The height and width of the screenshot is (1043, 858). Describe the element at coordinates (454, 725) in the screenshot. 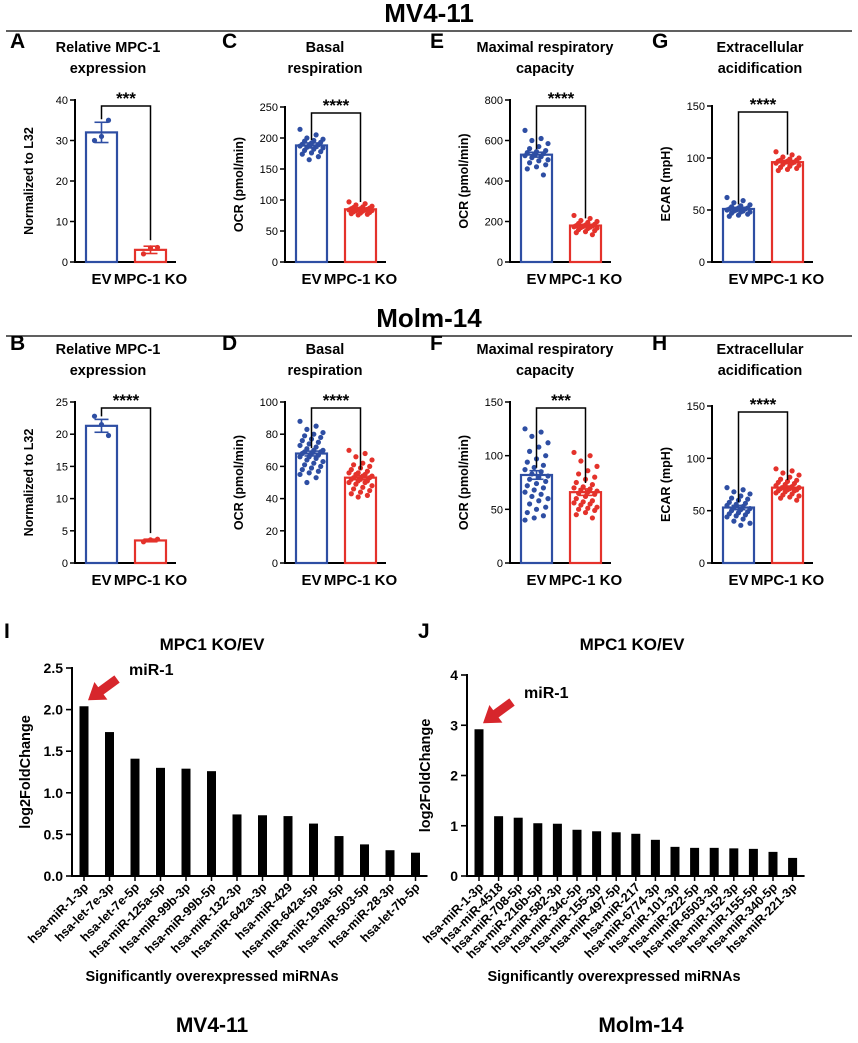

I see `y-tick-label: 3` at that location.